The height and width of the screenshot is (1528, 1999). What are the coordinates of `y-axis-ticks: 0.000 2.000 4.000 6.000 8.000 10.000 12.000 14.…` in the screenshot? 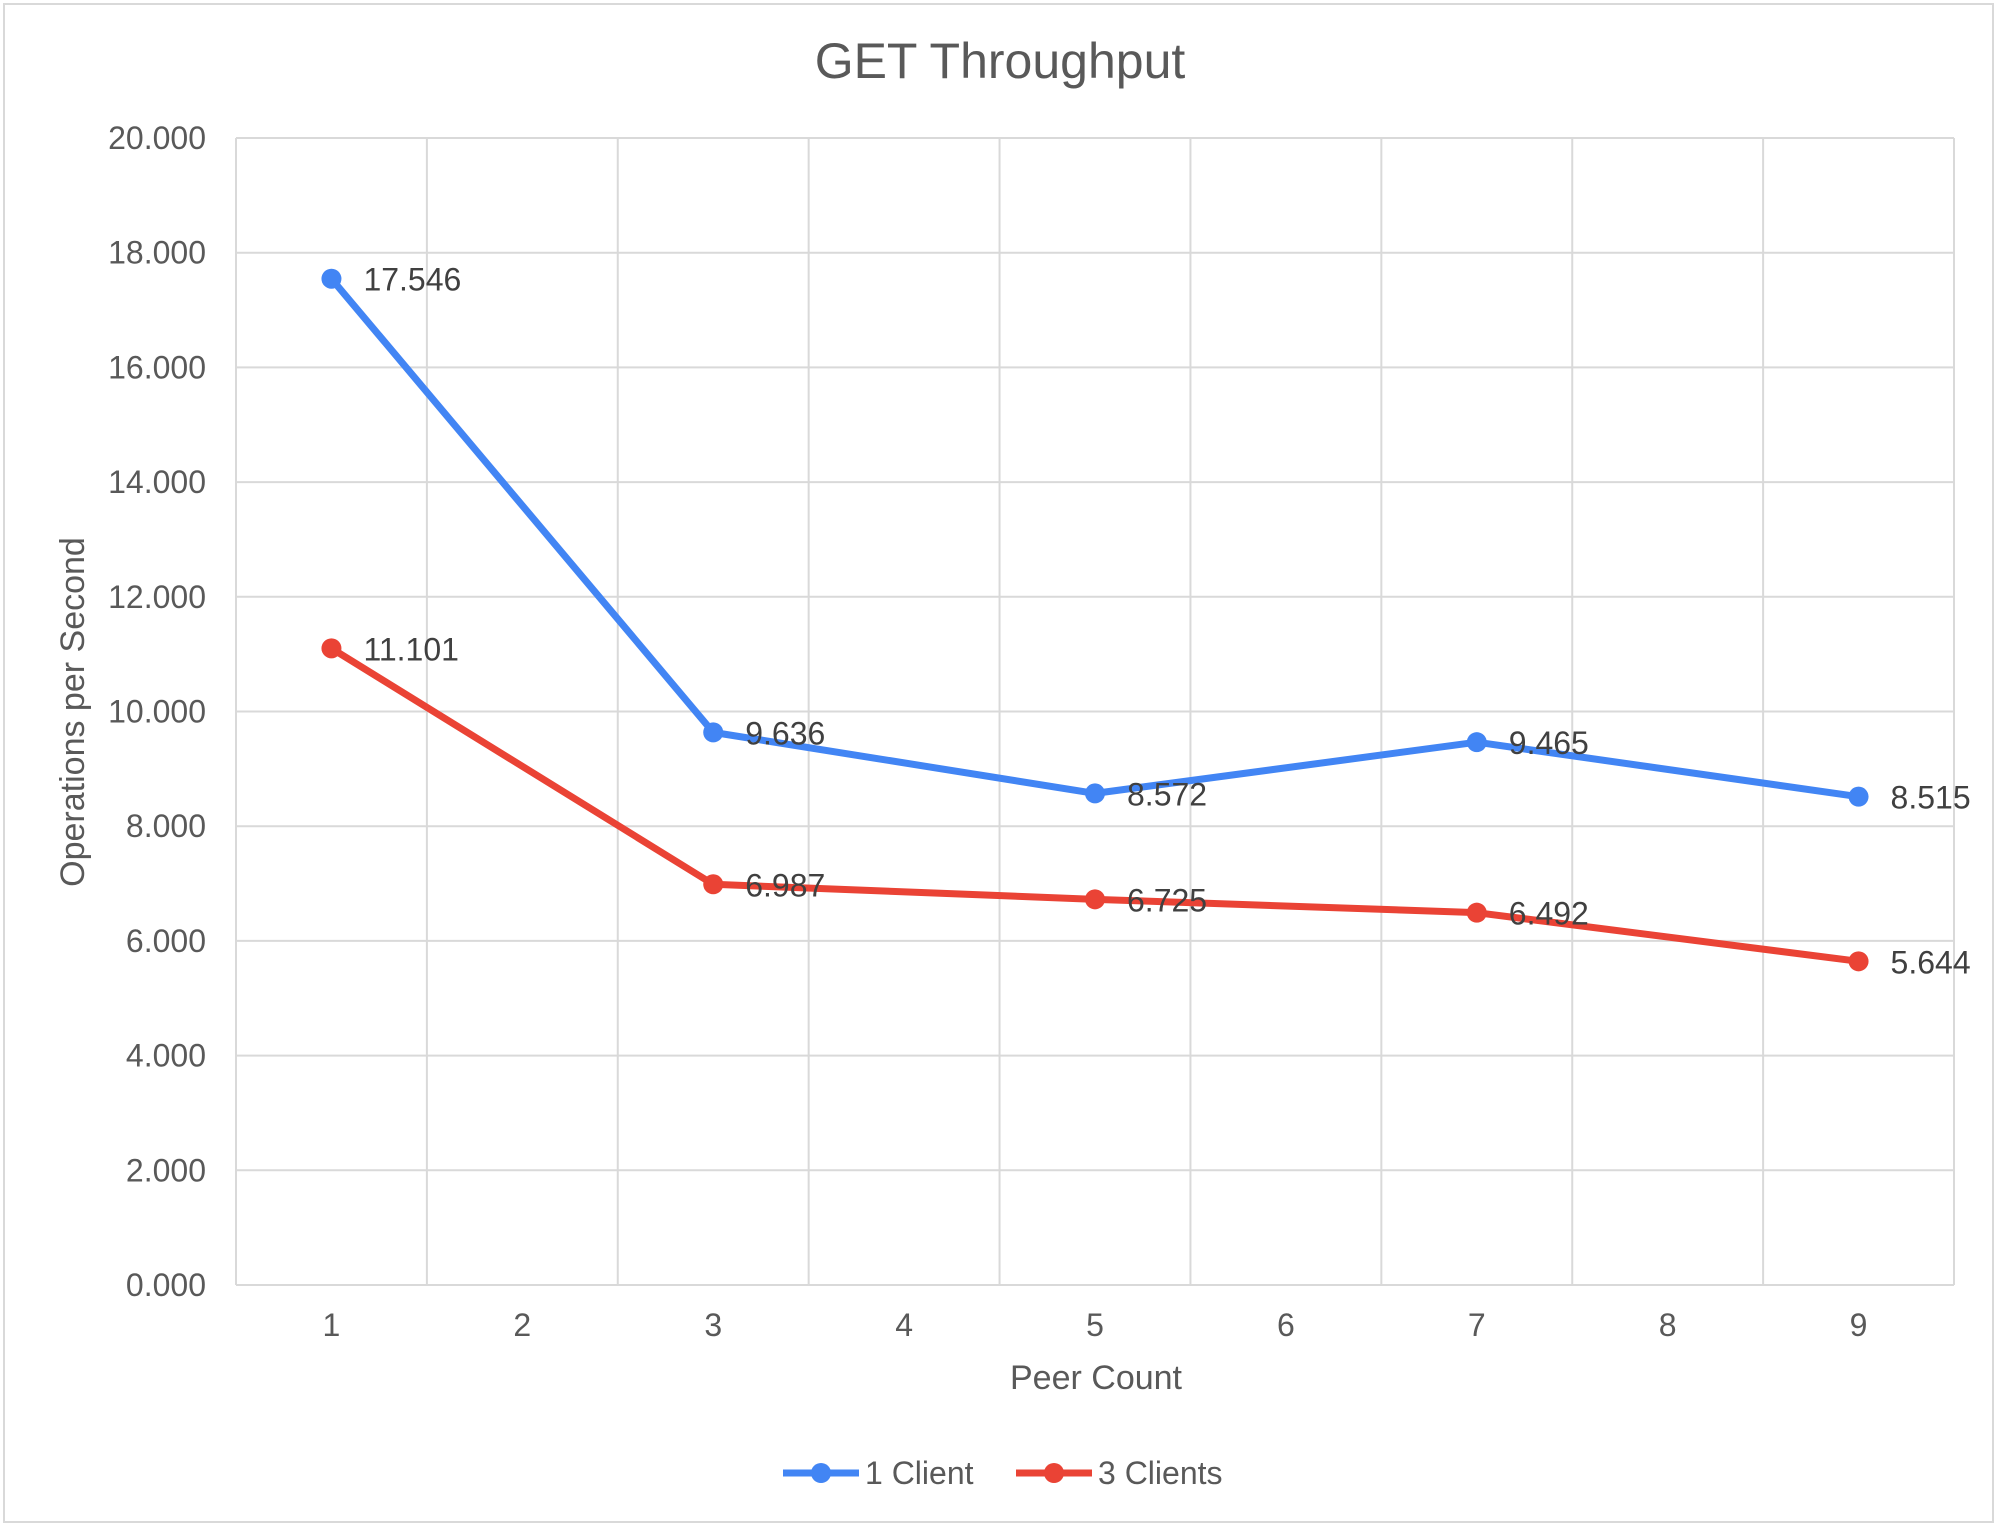 It's located at (157, 711).